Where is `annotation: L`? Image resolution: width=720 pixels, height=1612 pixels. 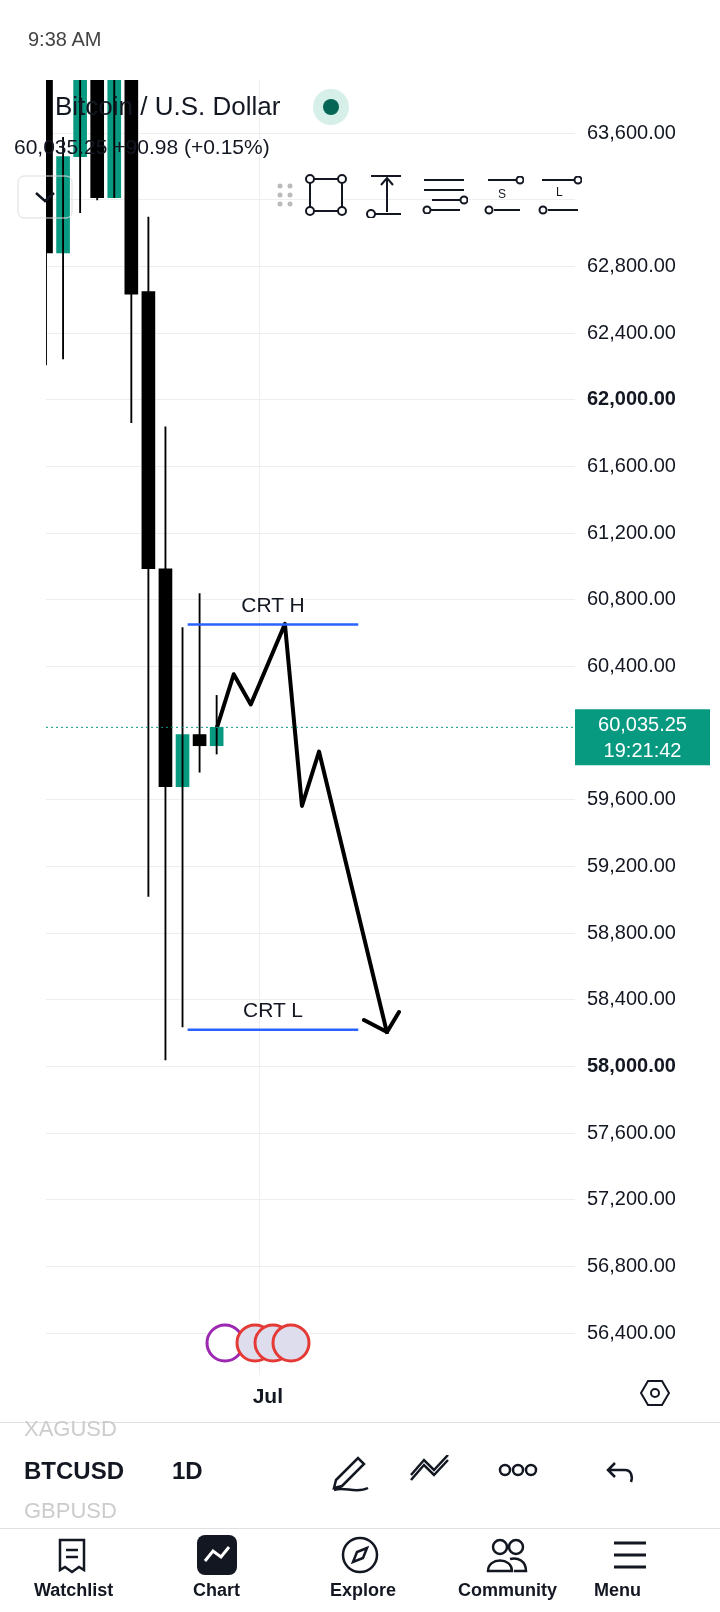
annotation: L is located at coordinates (559, 192).